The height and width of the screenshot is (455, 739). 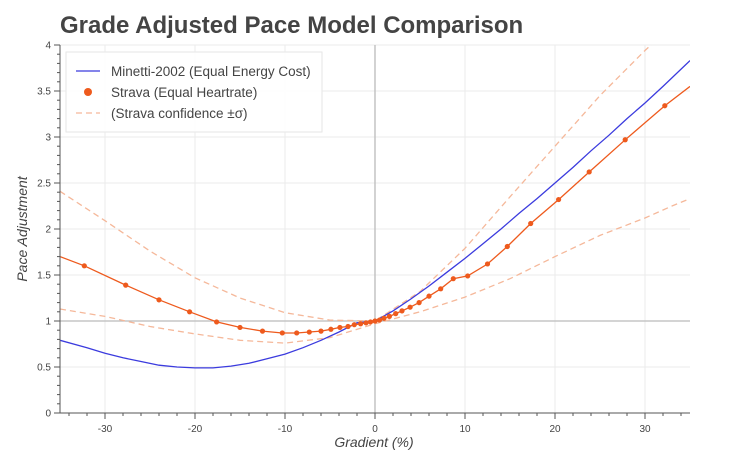 What do you see at coordinates (373, 442) in the screenshot?
I see `x-axis-label: Gradient (%)` at bounding box center [373, 442].